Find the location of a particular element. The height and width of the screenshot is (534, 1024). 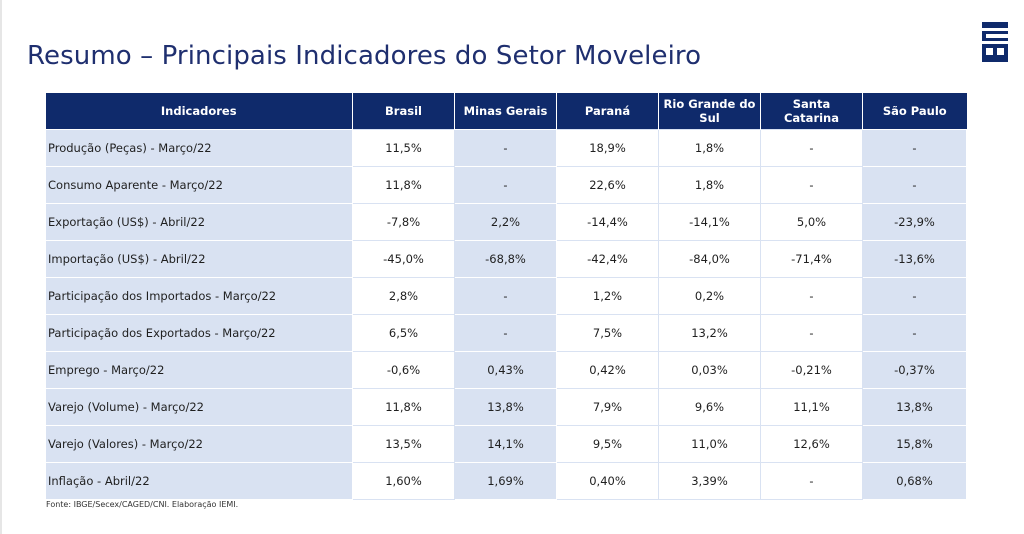

row-label: Inflação - Abril/22 is located at coordinates (199, 481).